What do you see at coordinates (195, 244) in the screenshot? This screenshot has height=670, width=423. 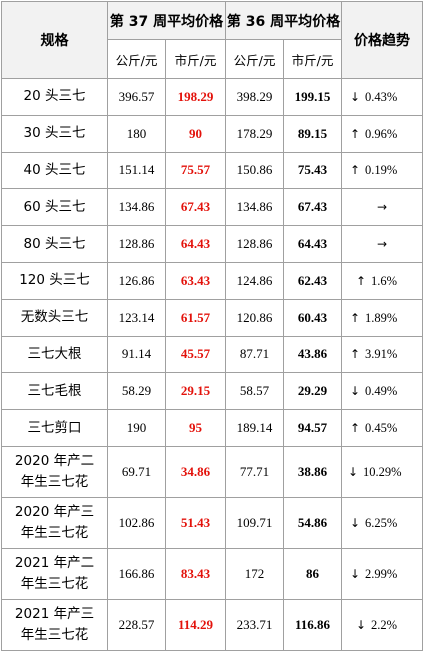 I see `week37-shijin-cell: 64.43` at bounding box center [195, 244].